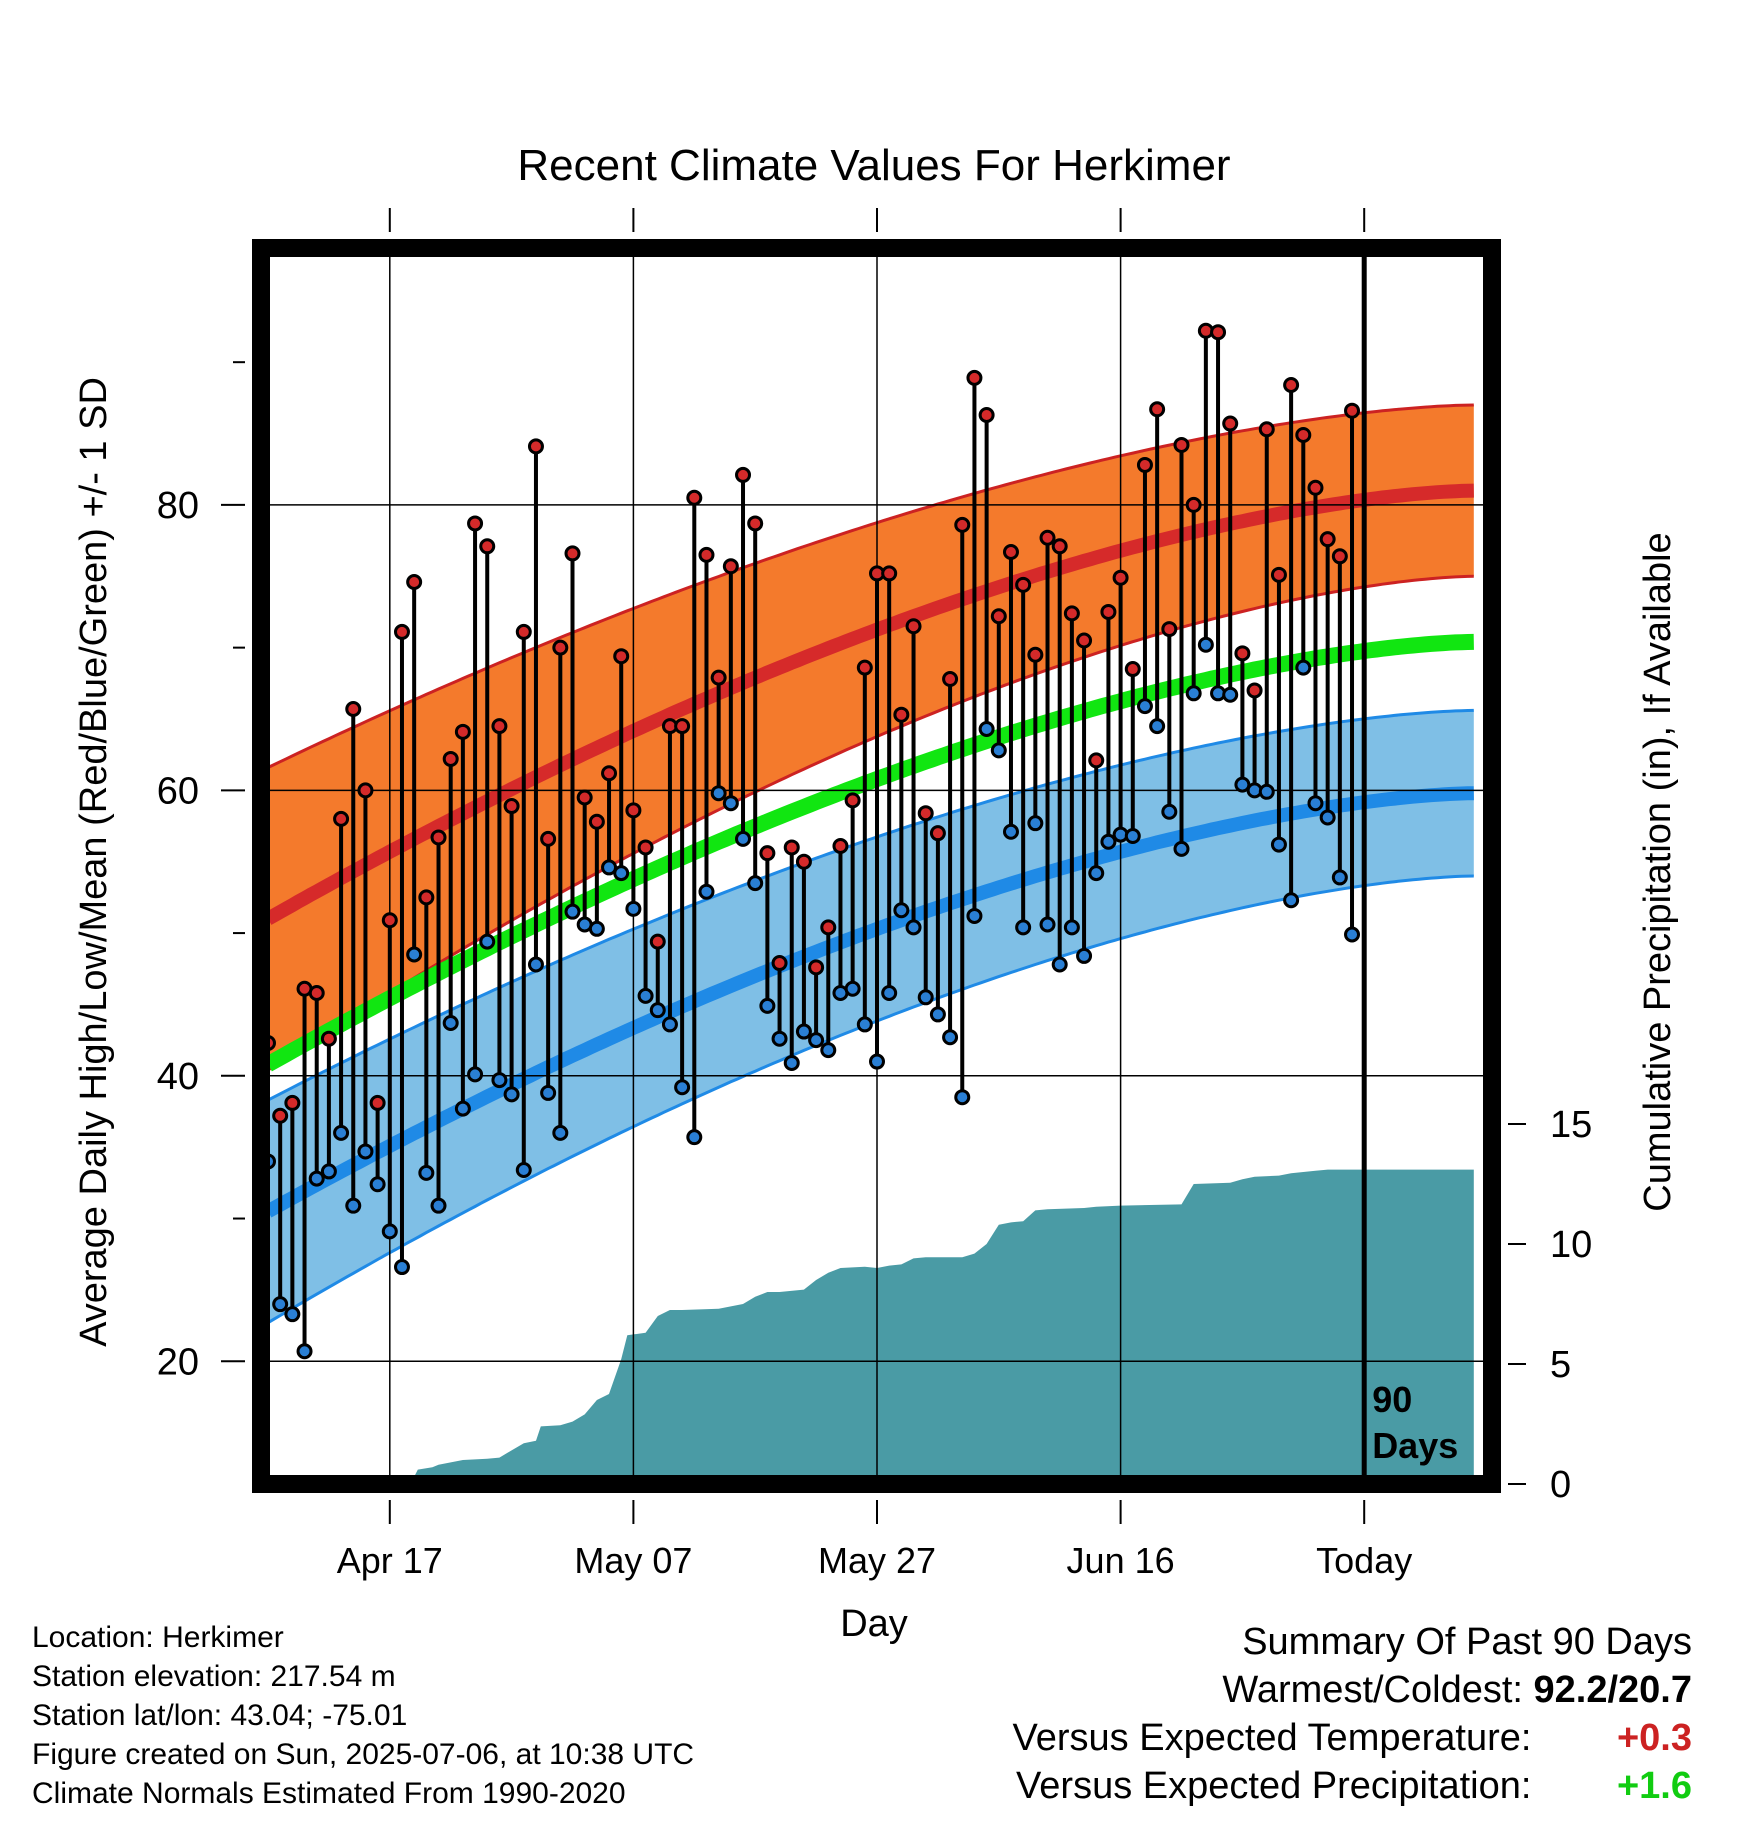  Describe the element at coordinates (1571, 1245) in the screenshot. I see `y-right-tick-label: 10` at that location.